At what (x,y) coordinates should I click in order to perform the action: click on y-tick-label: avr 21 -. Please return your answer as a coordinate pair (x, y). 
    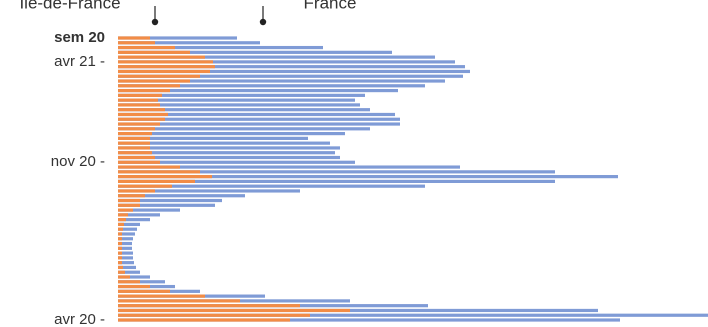
    Looking at the image, I should click on (79, 61).